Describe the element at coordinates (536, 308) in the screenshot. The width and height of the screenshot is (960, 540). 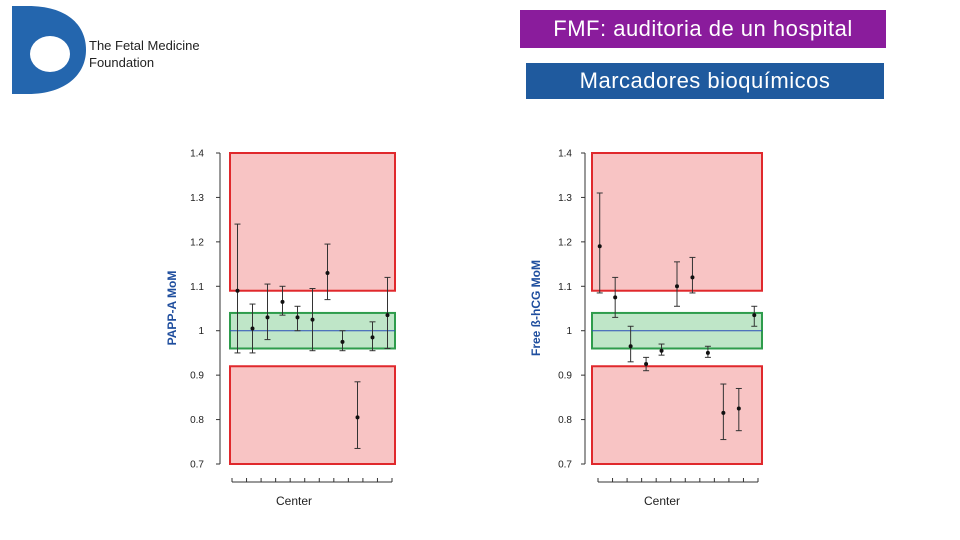
I see `y-axis-title: Free ß-hCG MoM` at that location.